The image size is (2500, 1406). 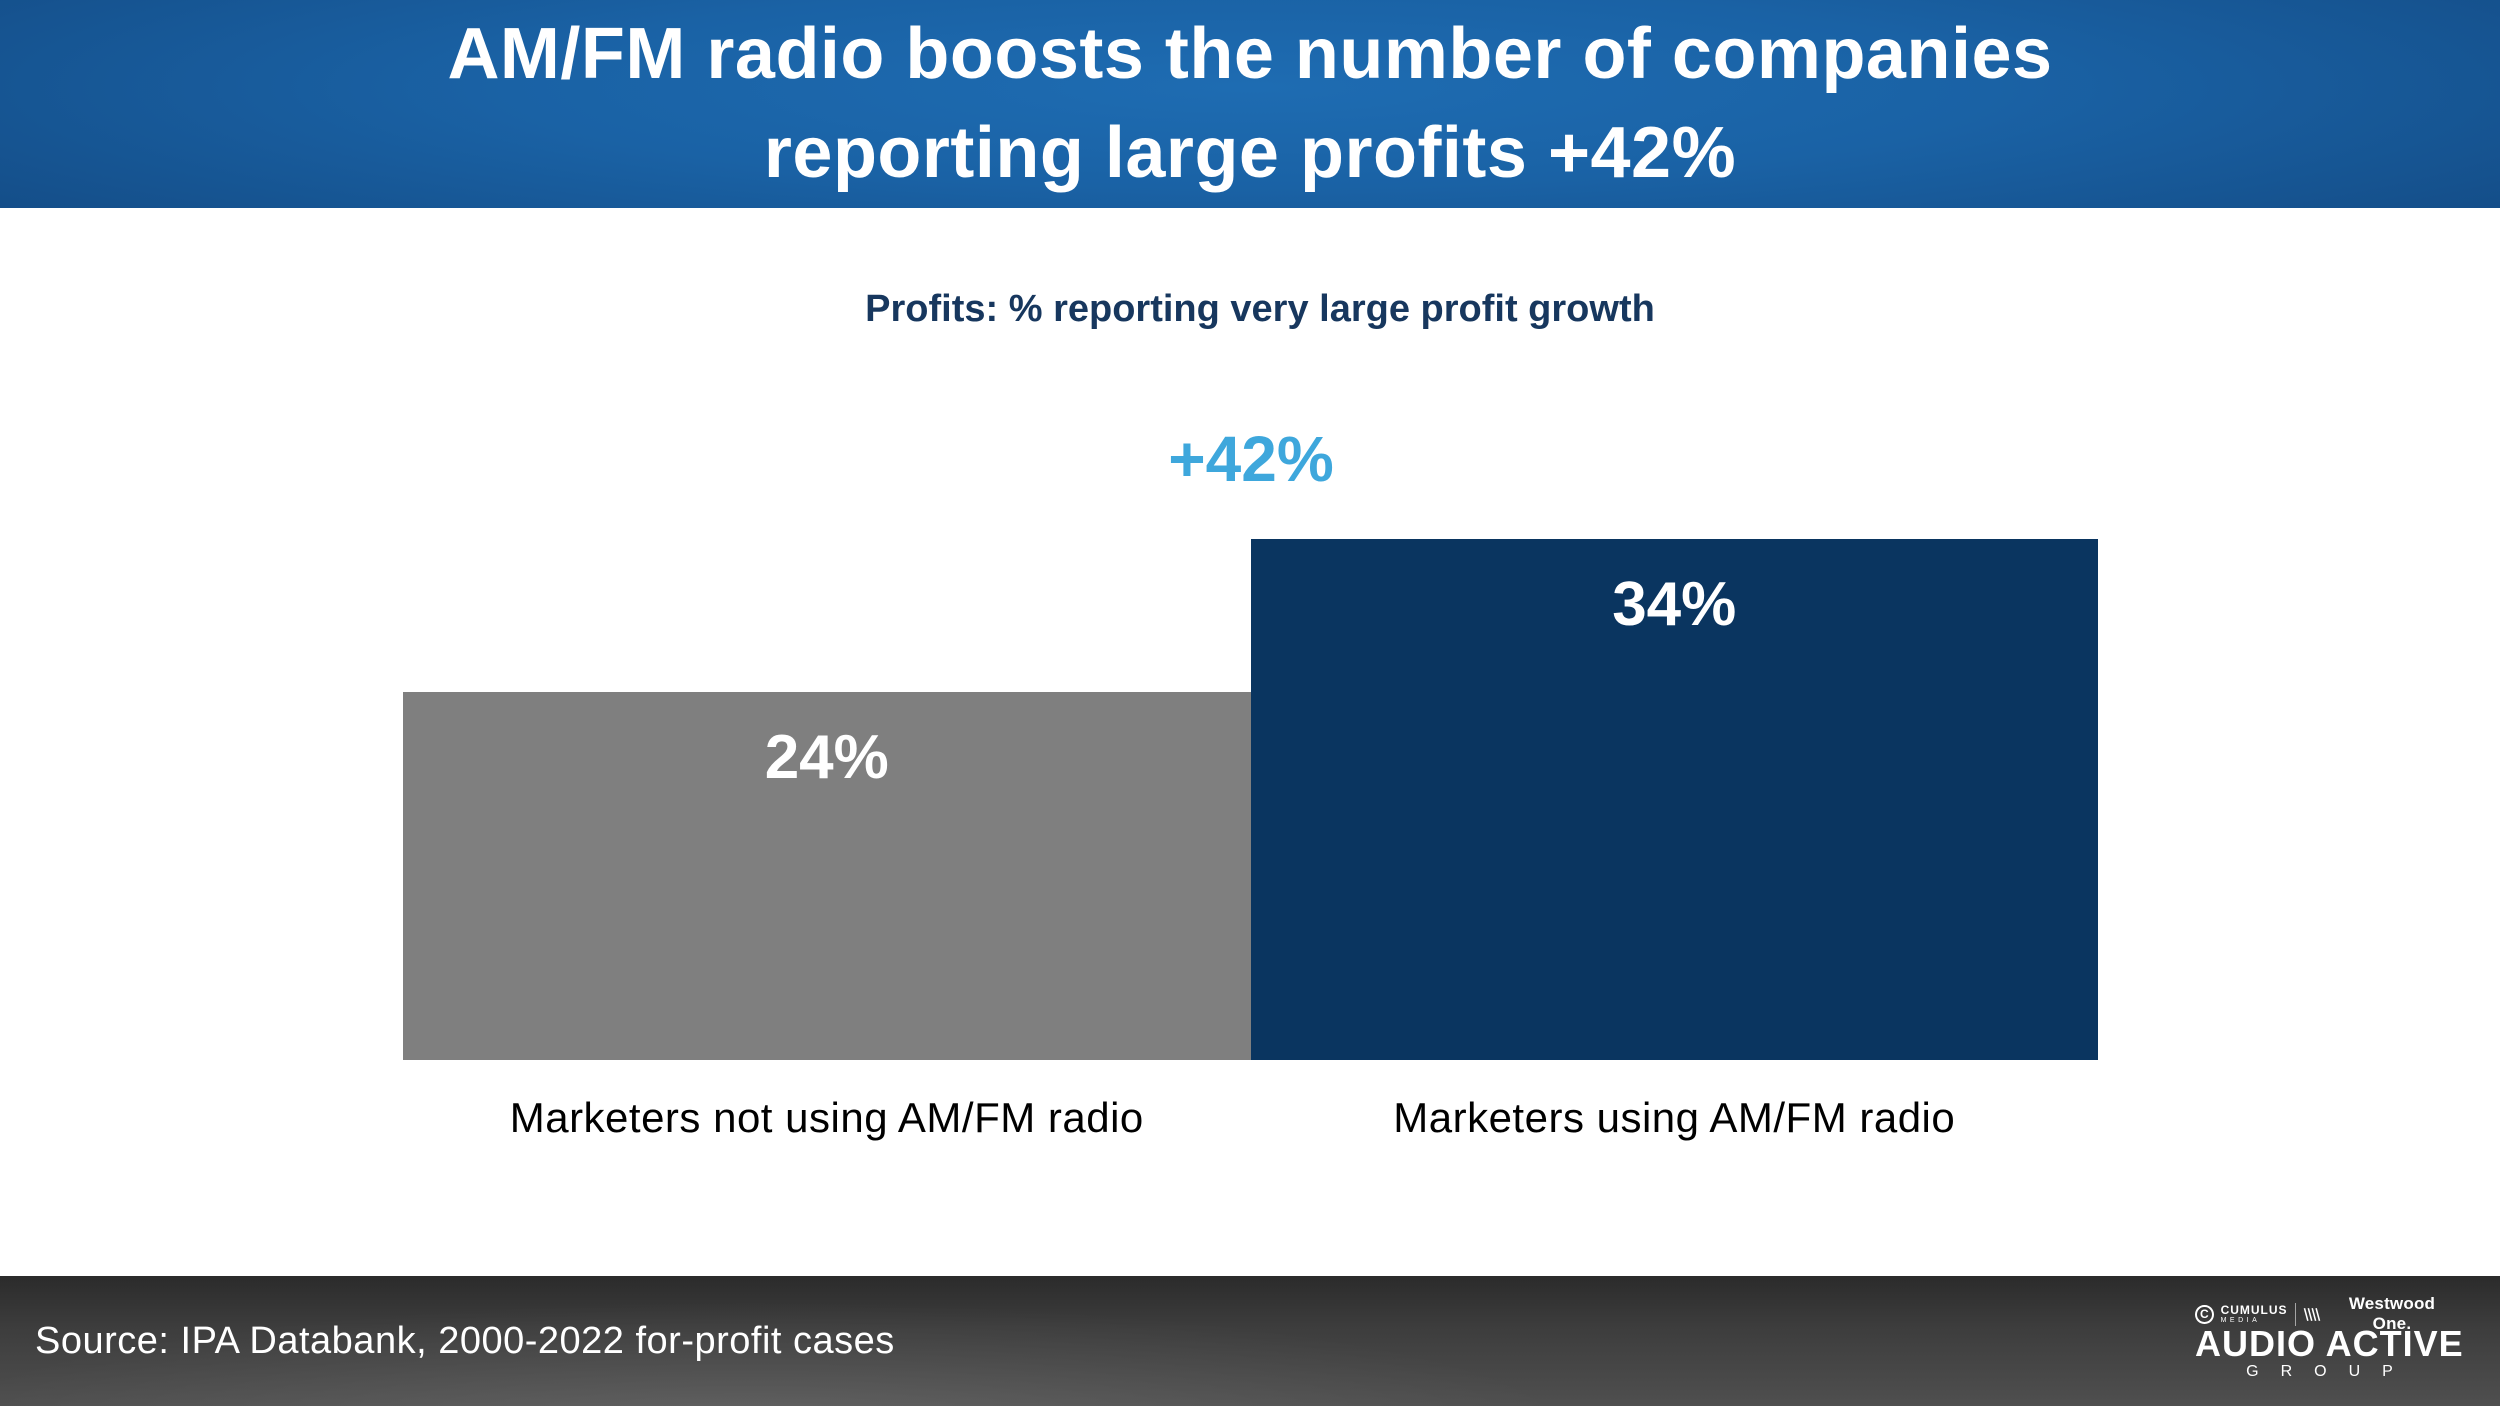 I want to click on category-label-not-using: Marketers not using AM/FM radio, so click(x=826, y=1117).